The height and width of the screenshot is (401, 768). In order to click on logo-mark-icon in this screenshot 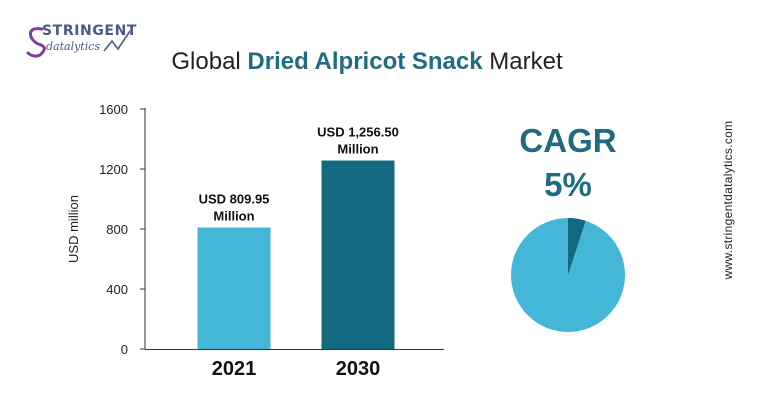, I will do `click(78, 42)`.